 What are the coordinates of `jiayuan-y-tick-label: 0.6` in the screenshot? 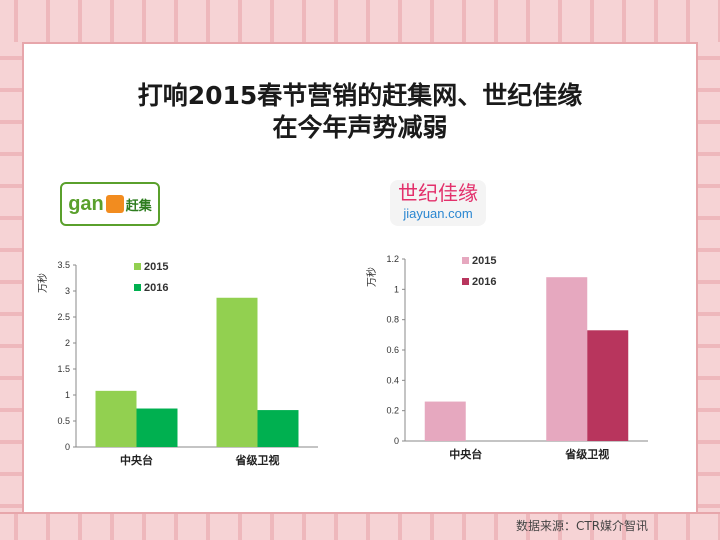 It's located at (392, 350).